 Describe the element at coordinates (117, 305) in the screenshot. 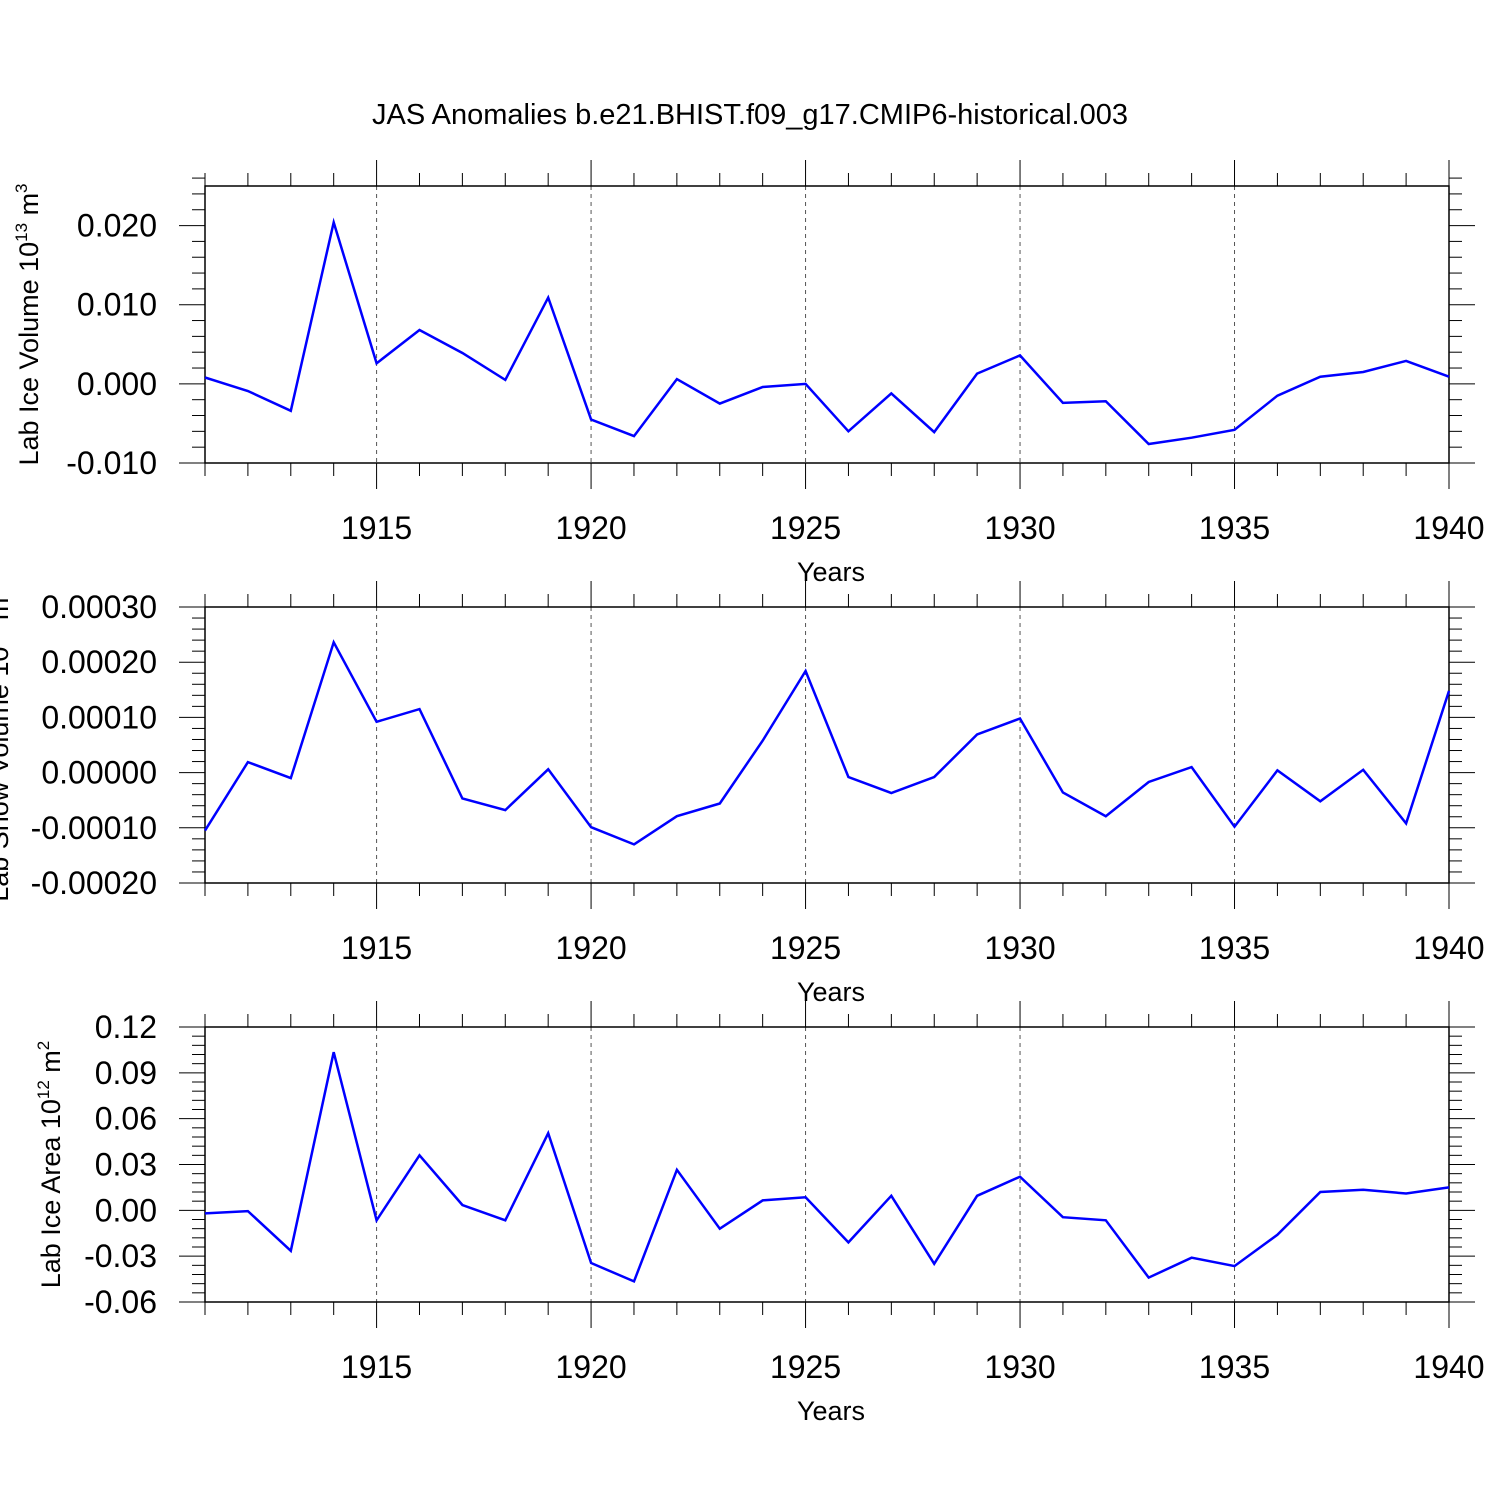

I see `y-tick-label: 0.010` at that location.